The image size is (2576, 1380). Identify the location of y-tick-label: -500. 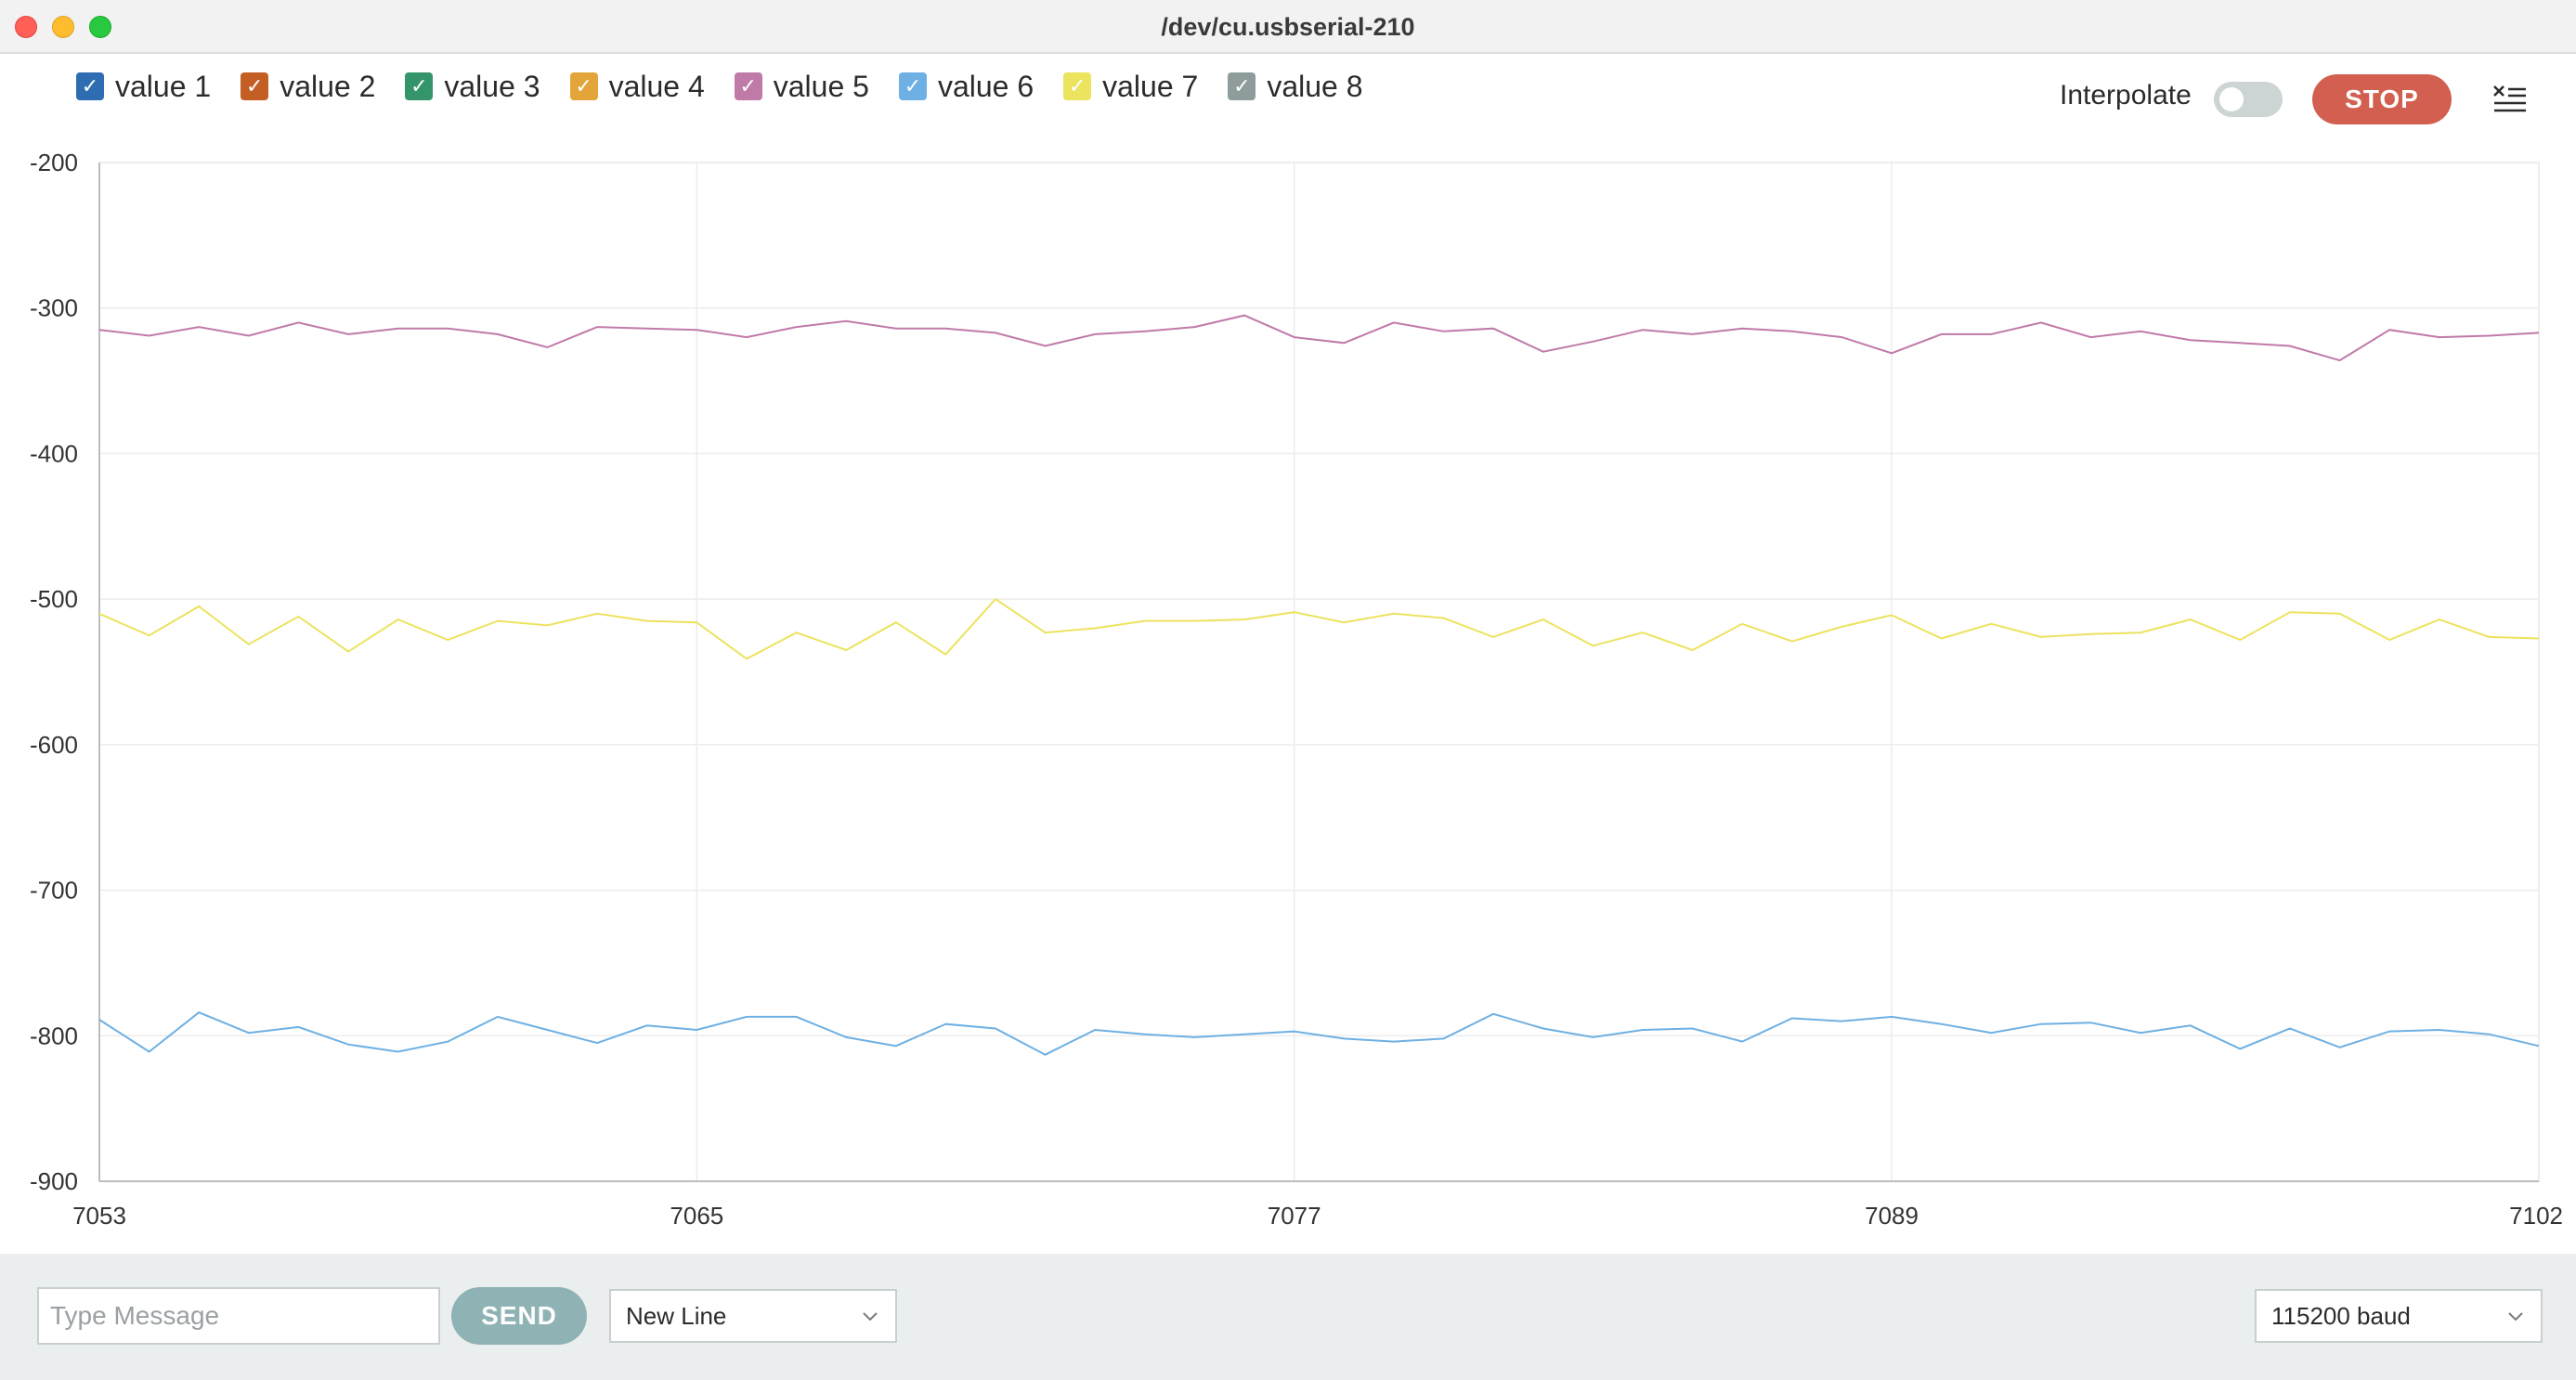
(54, 599).